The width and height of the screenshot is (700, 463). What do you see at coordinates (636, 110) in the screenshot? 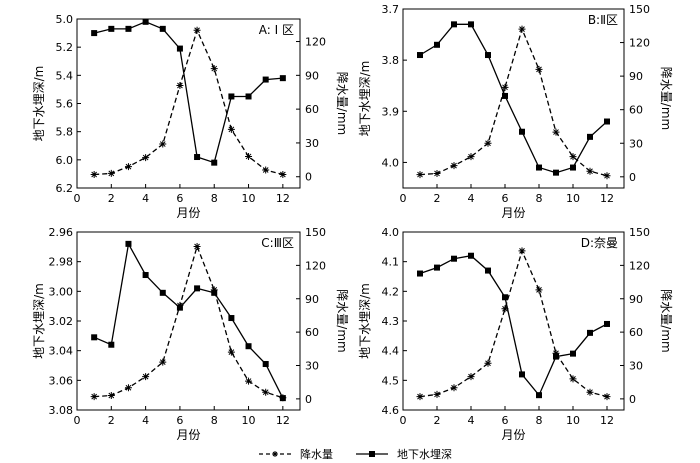
I see `right-y-tick-label: 60` at bounding box center [636, 110].